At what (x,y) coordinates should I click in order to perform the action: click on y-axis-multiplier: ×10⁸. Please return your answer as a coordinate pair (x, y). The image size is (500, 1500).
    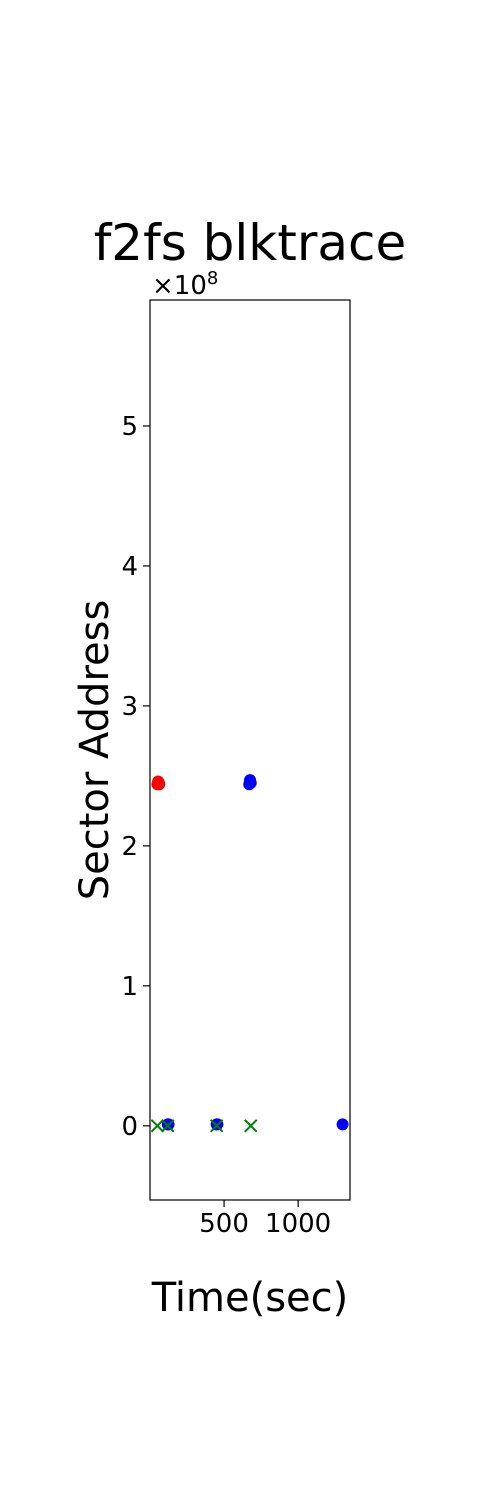
    Looking at the image, I should click on (185, 284).